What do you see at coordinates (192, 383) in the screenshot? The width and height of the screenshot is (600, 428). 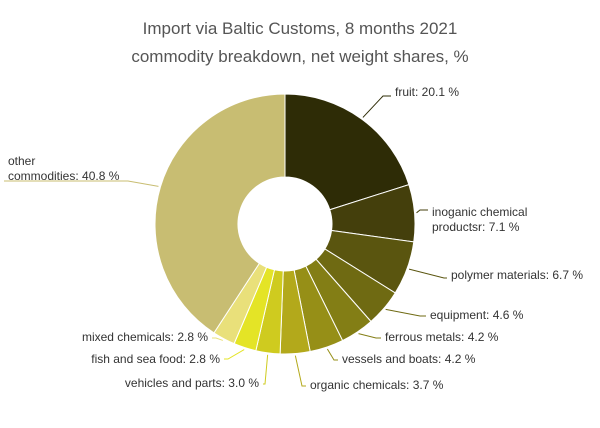 I see `slice-label: vehicles and parts: 3.0 %` at bounding box center [192, 383].